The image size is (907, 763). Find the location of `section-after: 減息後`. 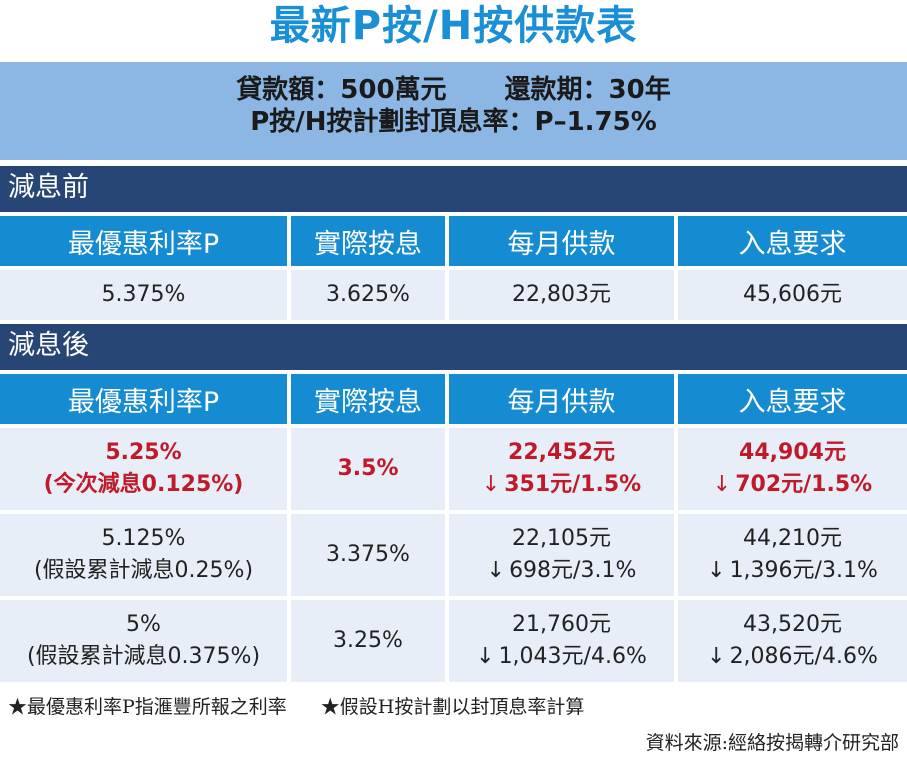

section-after: 減息後 is located at coordinates (453, 347).